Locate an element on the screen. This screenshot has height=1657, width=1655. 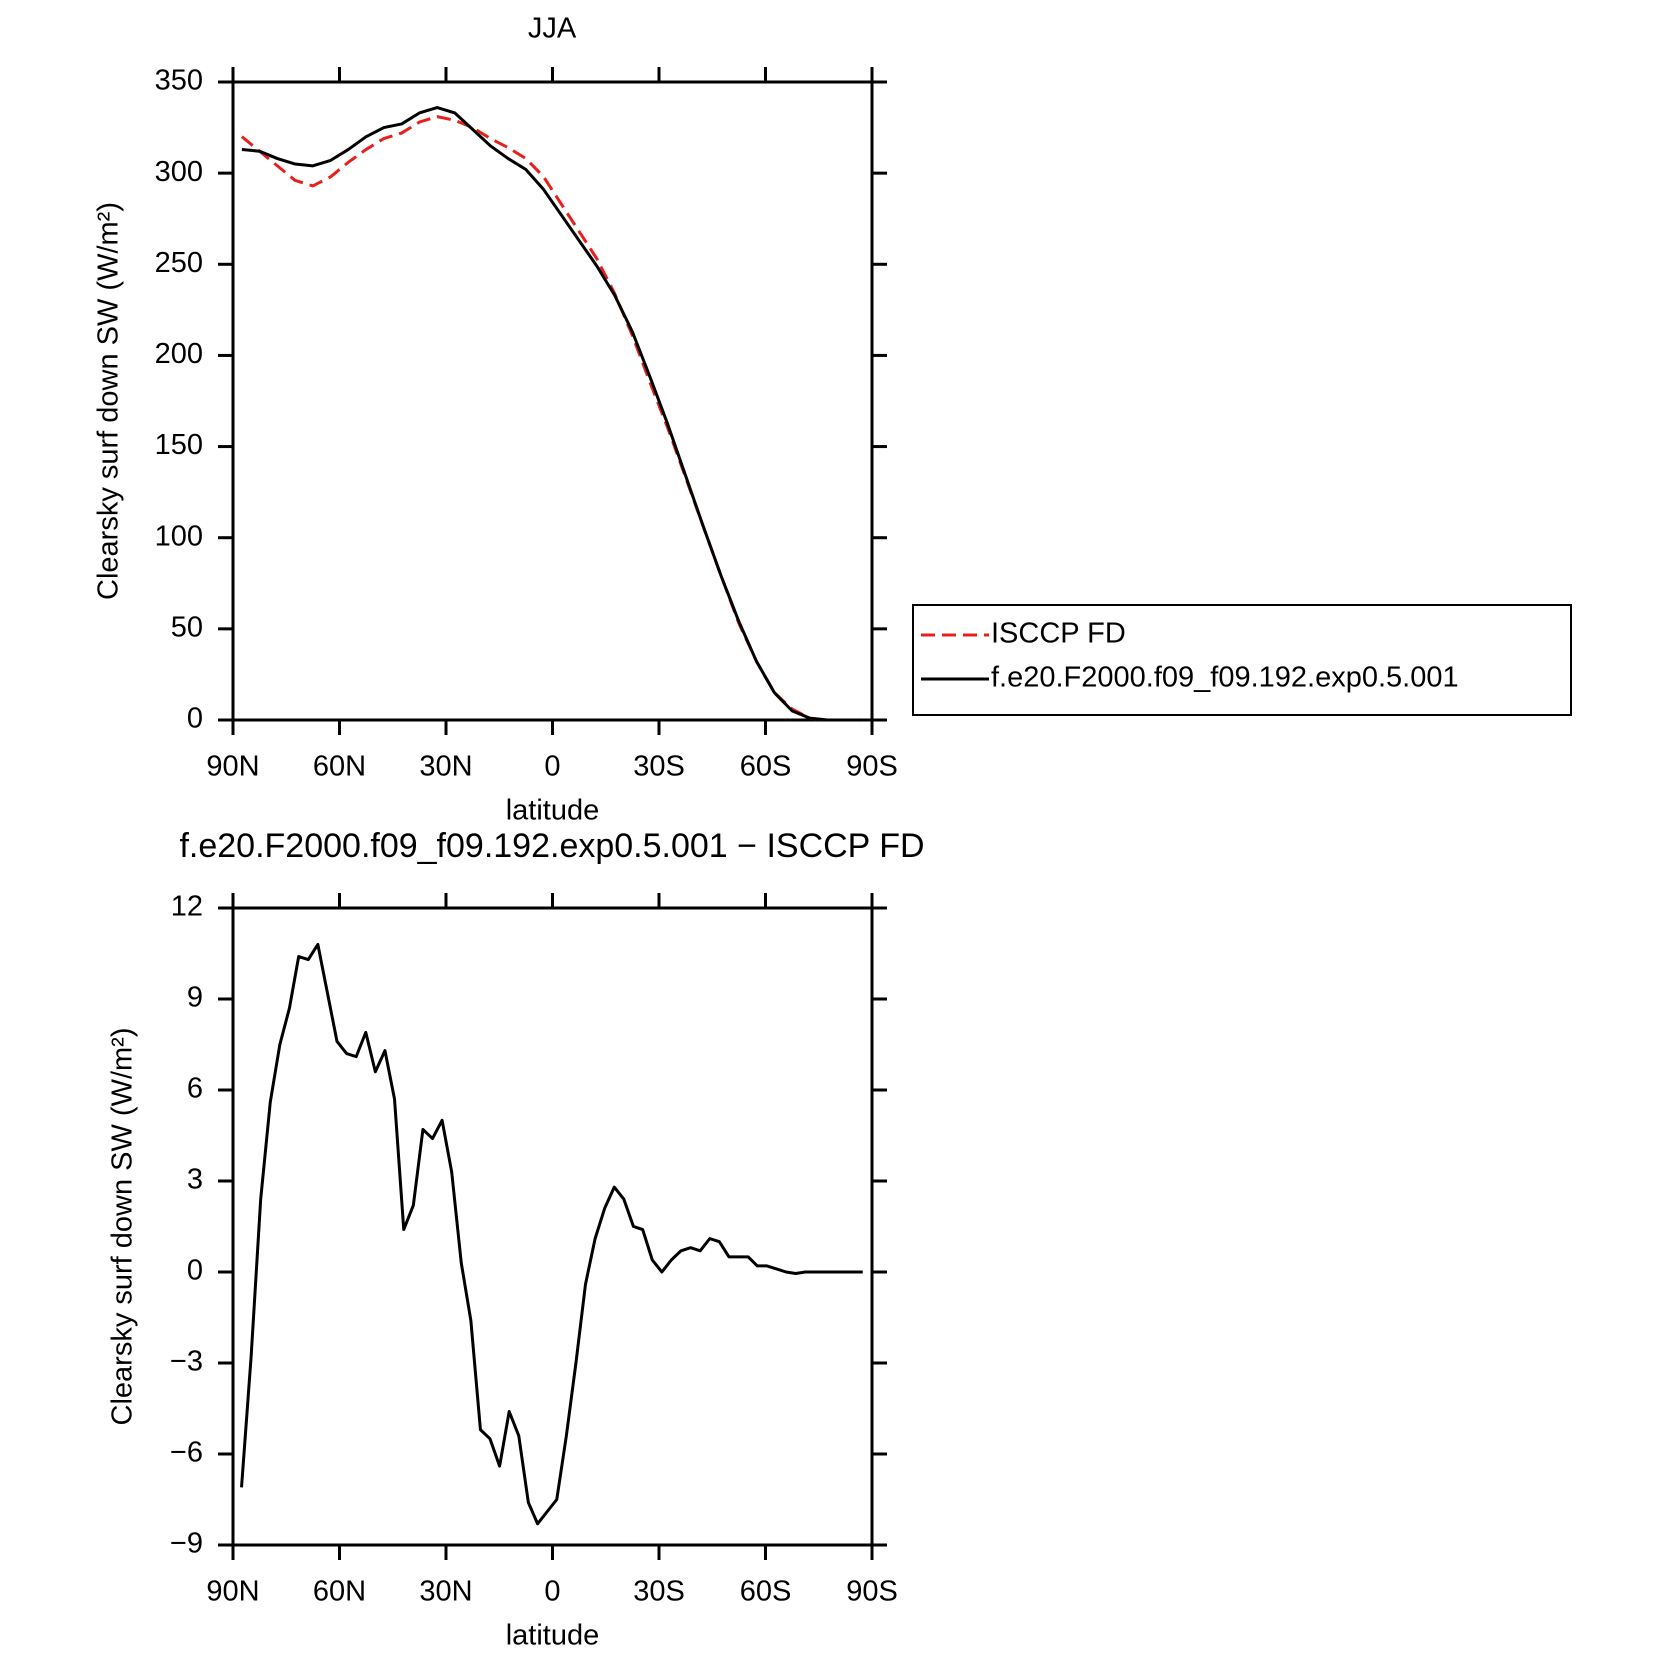
chart-title: JJA is located at coordinates (552, 29).